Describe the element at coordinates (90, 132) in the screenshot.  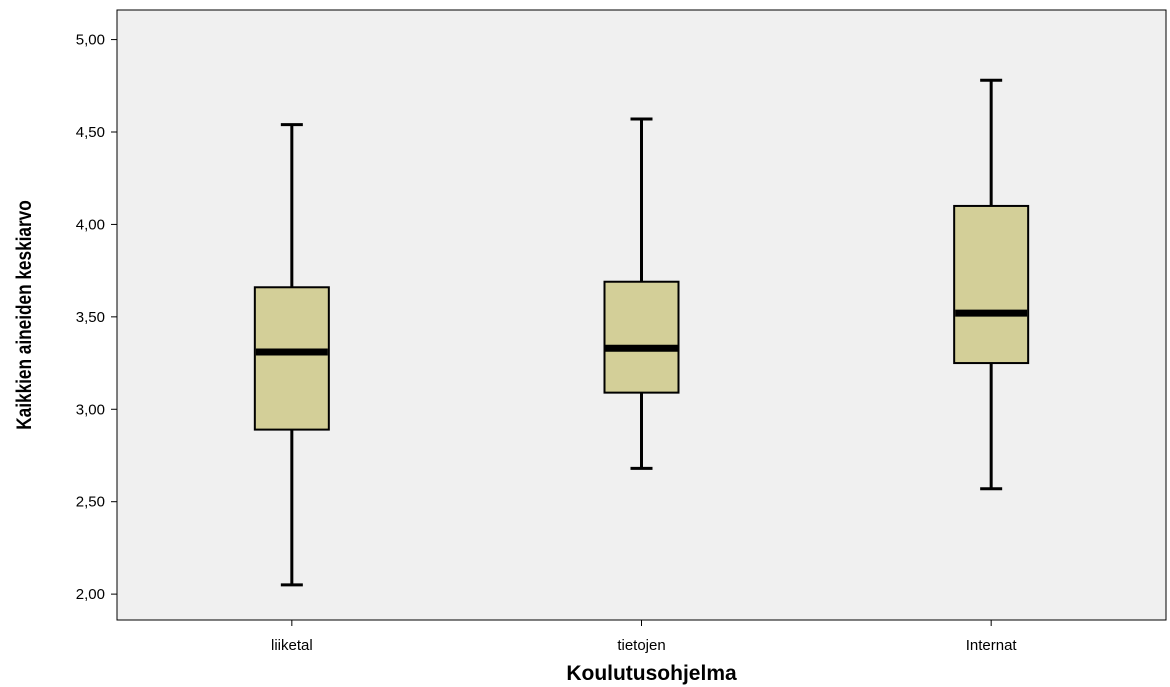
I see `y-tick-label: 4,50` at that location.